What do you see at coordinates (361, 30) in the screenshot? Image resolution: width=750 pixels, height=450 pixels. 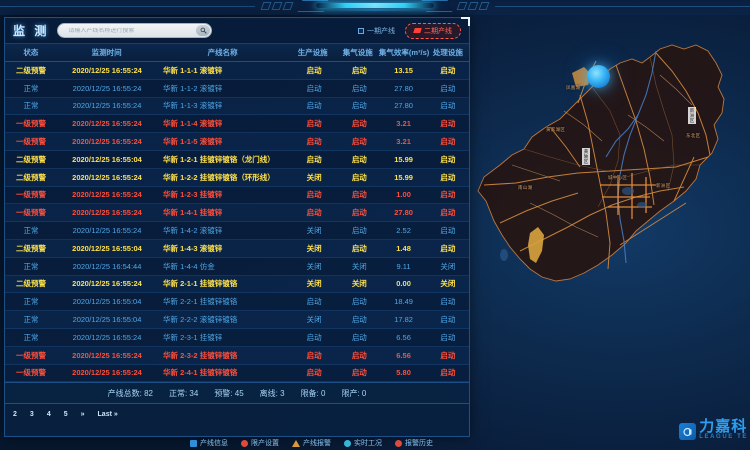 I see `checkbox-icon` at bounding box center [361, 30].